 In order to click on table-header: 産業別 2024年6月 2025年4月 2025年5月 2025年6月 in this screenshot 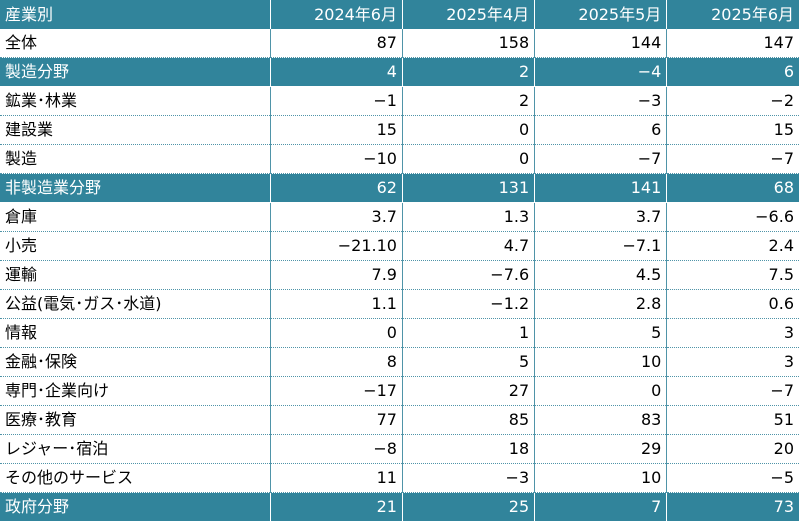, I will do `click(399, 14)`.